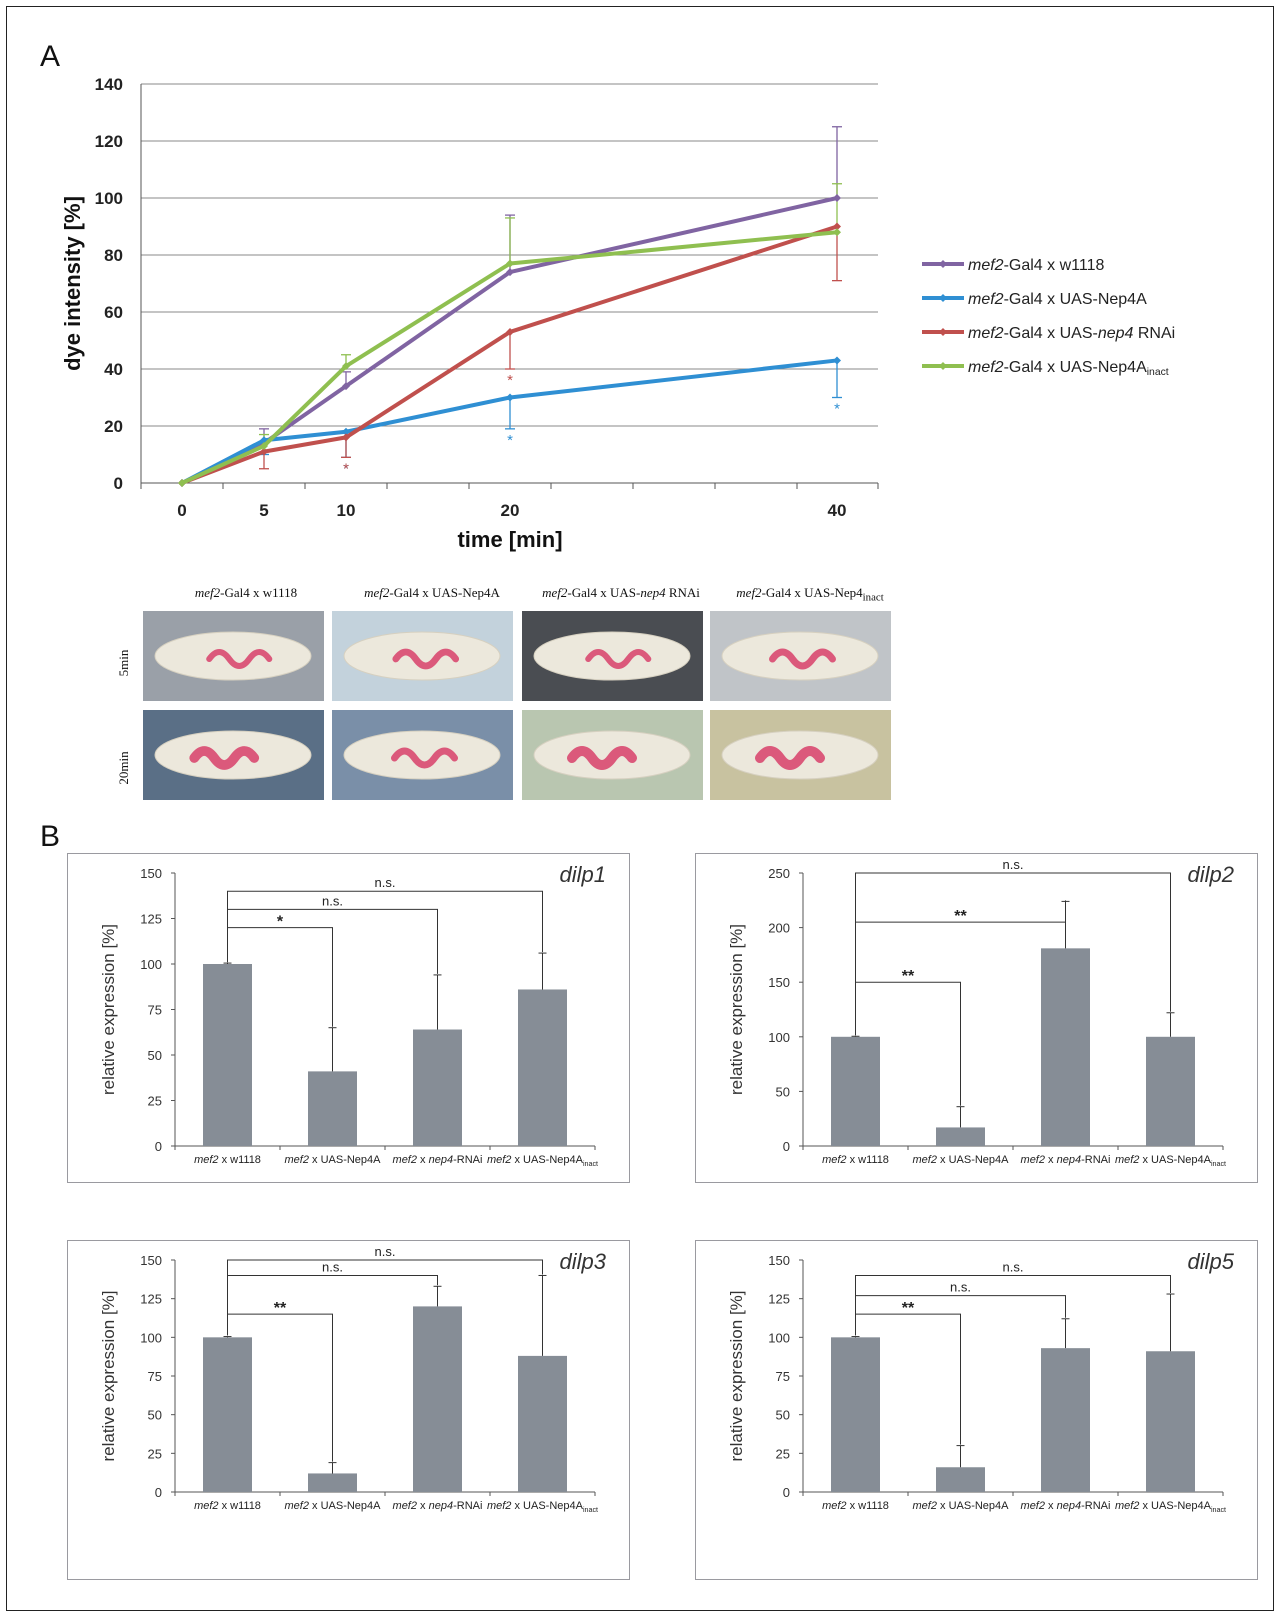  Describe the element at coordinates (113, 369) in the screenshot. I see `y-tick-label: 40` at that location.